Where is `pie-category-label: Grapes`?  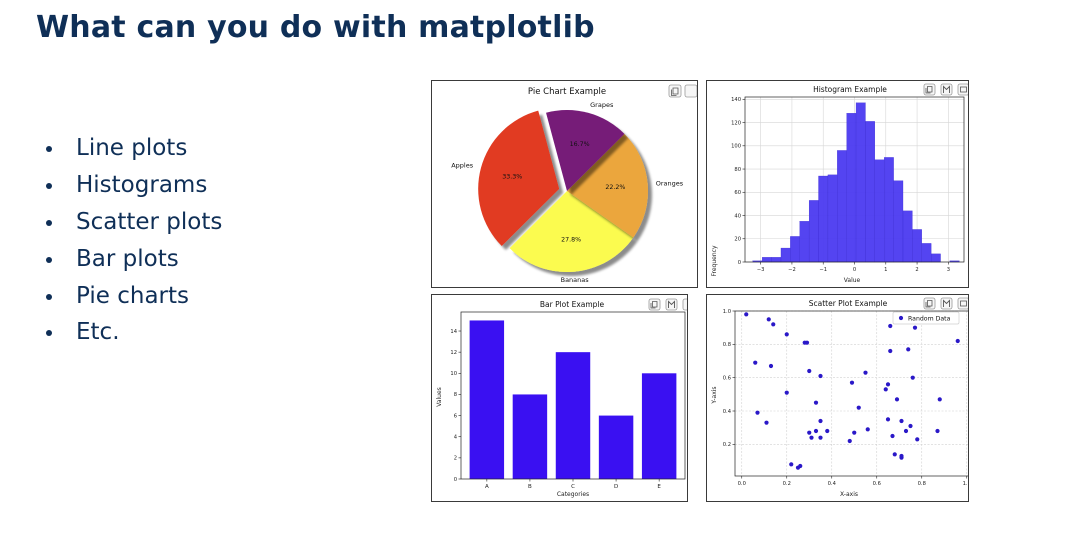 pie-category-label: Grapes is located at coordinates (602, 105).